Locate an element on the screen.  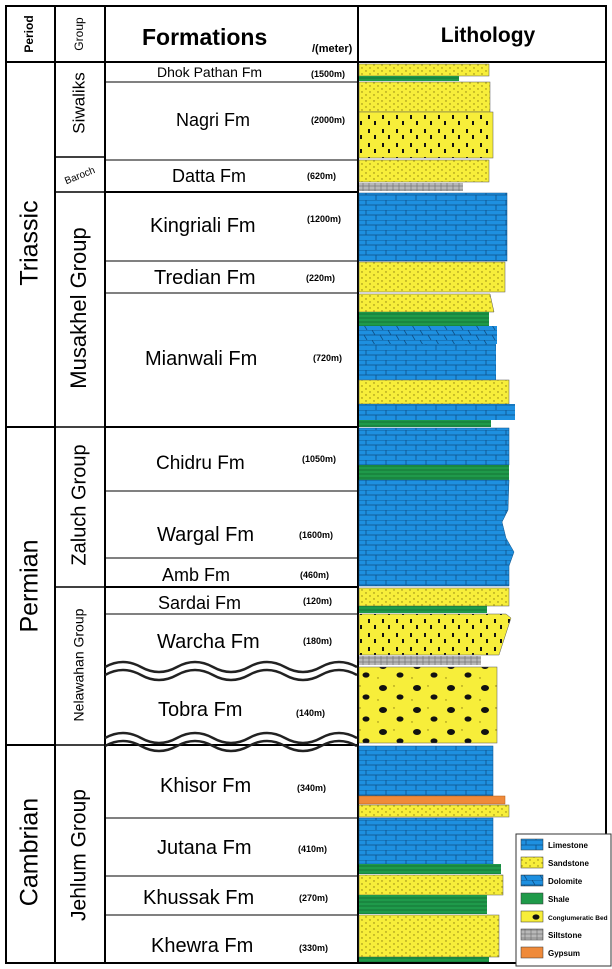
legend-label-limestone: Limestone is located at coordinates (568, 845).